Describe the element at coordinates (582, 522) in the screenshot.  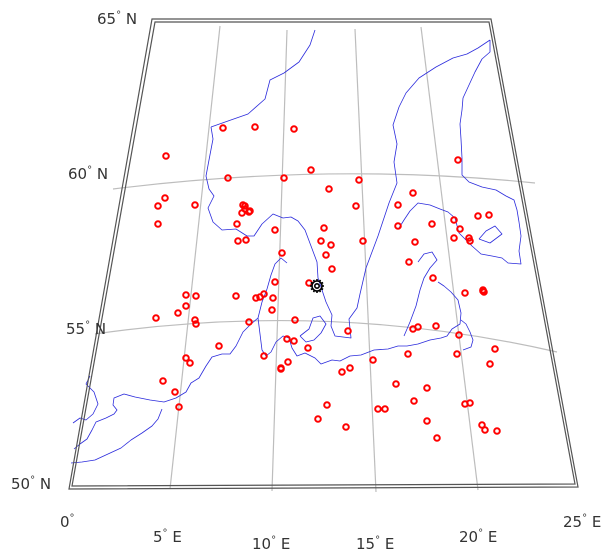
I see `lon-label-25: 25° E` at that location.